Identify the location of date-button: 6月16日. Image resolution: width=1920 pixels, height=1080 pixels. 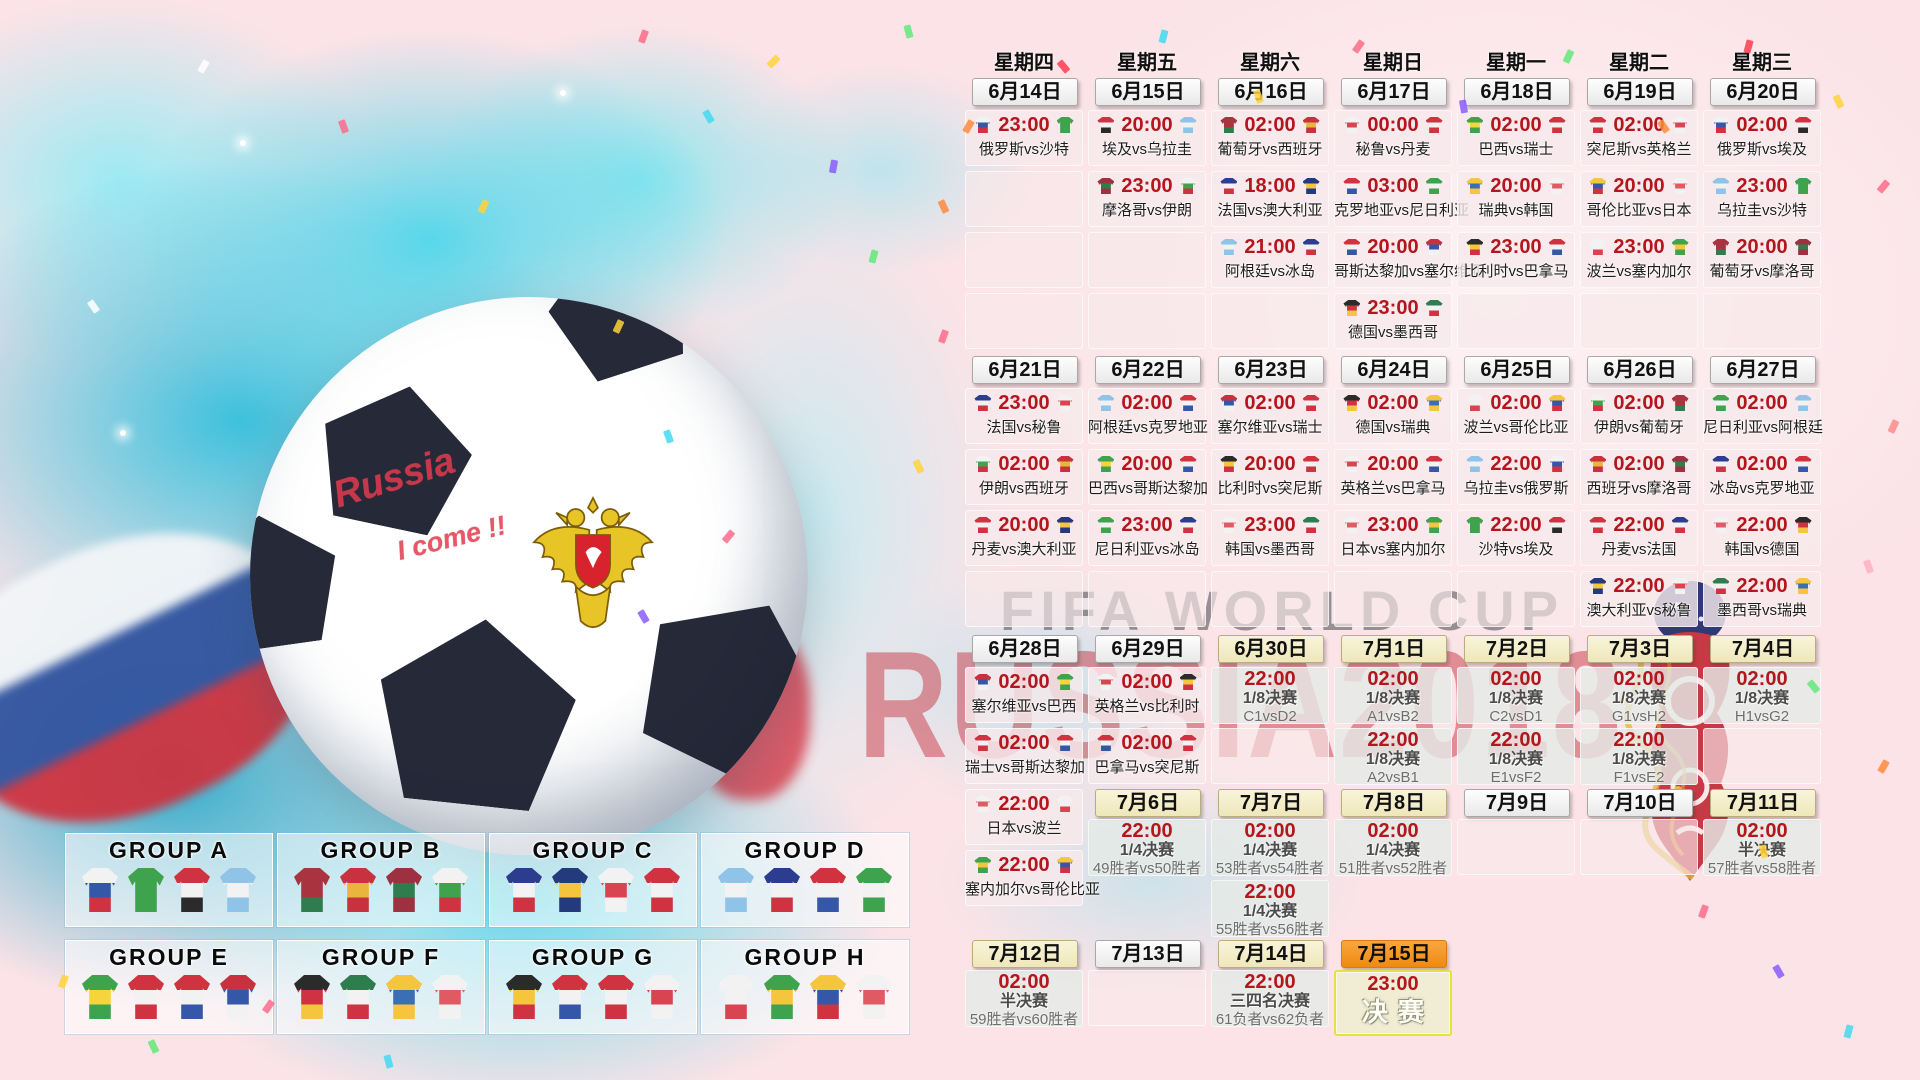
(1271, 92).